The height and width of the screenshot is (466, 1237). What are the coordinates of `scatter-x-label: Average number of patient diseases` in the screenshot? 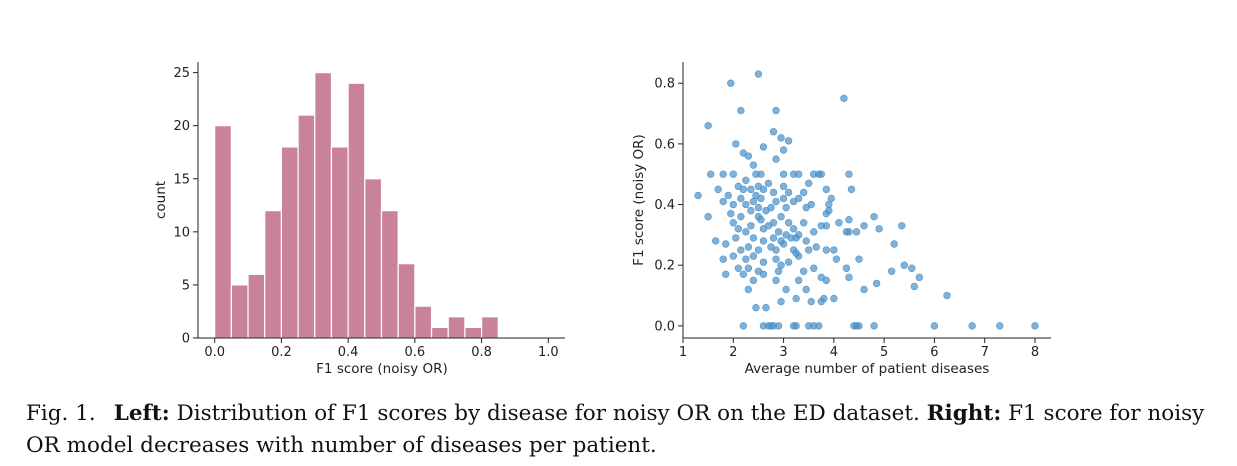 It's located at (867, 369).